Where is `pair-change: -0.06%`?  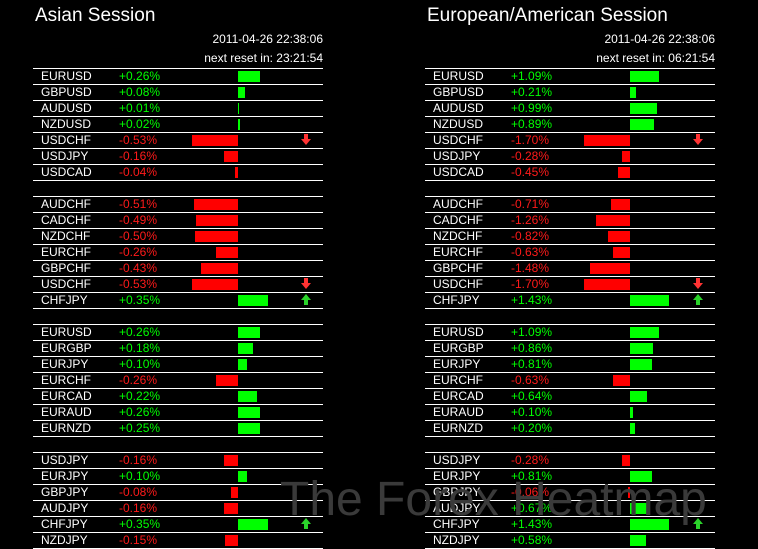 pair-change: -0.06% is located at coordinates (530, 492).